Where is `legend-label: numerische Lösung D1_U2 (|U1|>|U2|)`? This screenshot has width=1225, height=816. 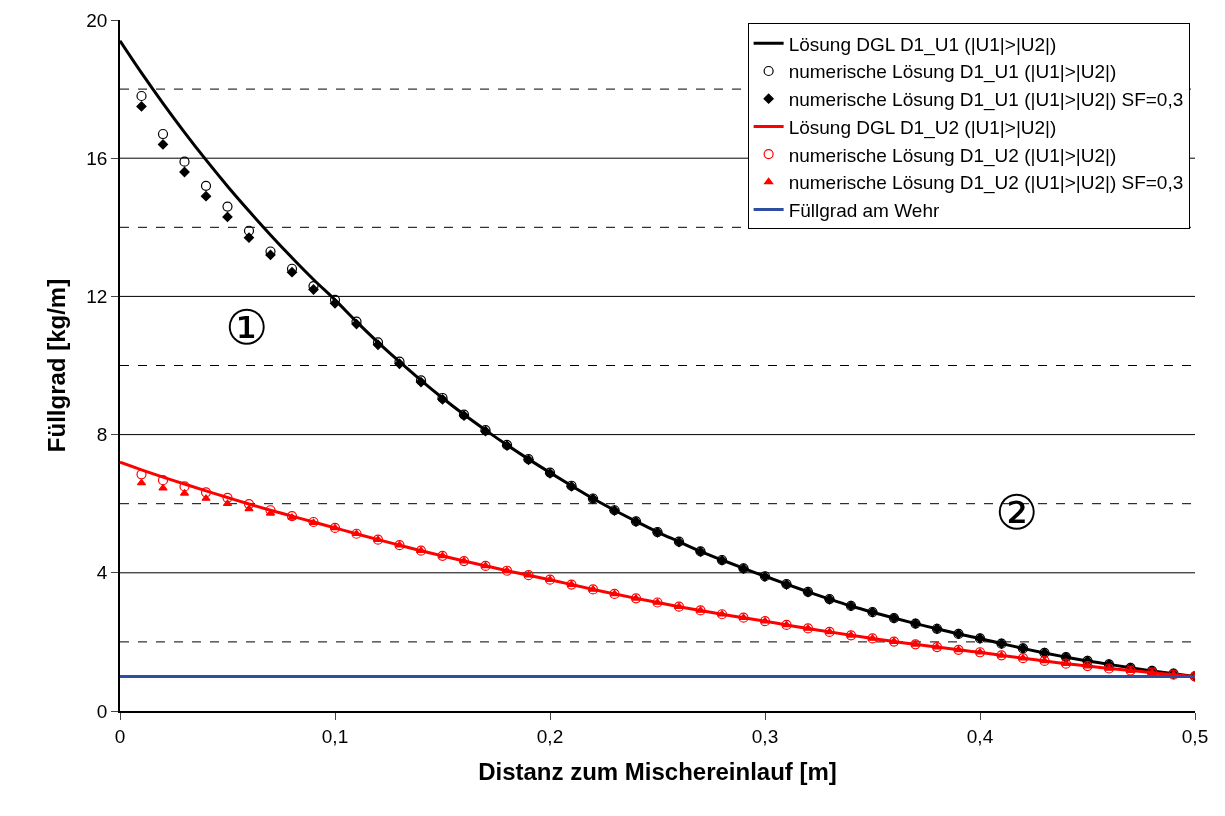 legend-label: numerische Lösung D1_U2 (|U1|>|U2|) is located at coordinates (952, 155).